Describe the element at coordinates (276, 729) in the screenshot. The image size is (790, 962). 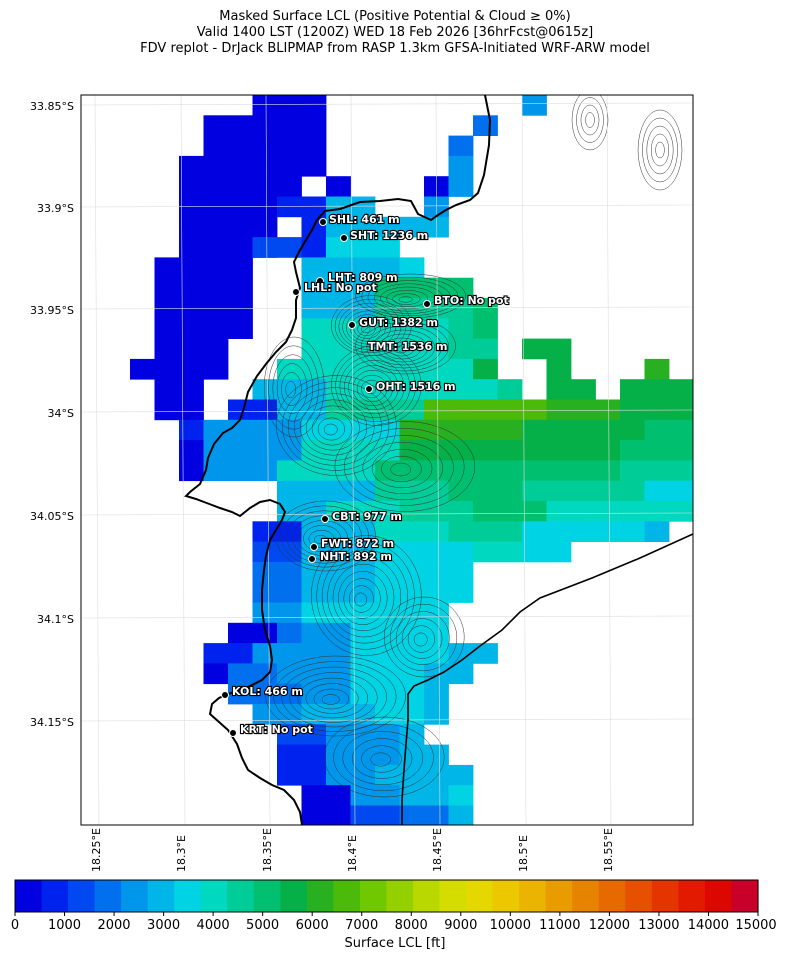
I see `station-label: KRT: No pot` at that location.